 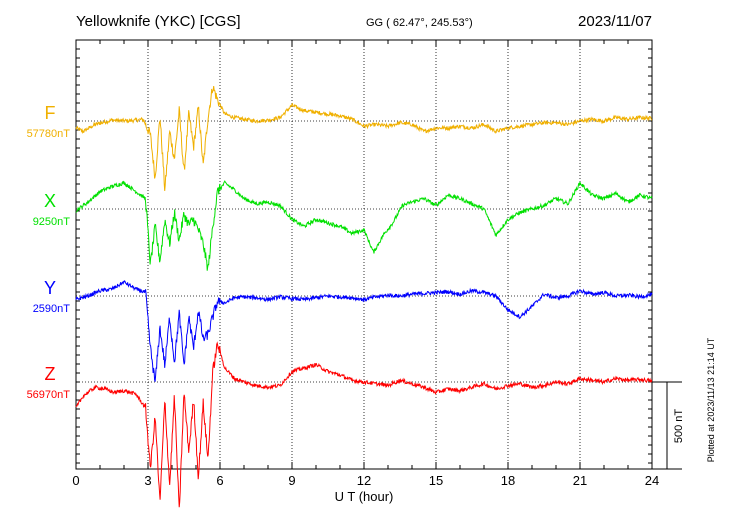 I want to click on scale-bar-label: 500 nT, so click(x=679, y=426).